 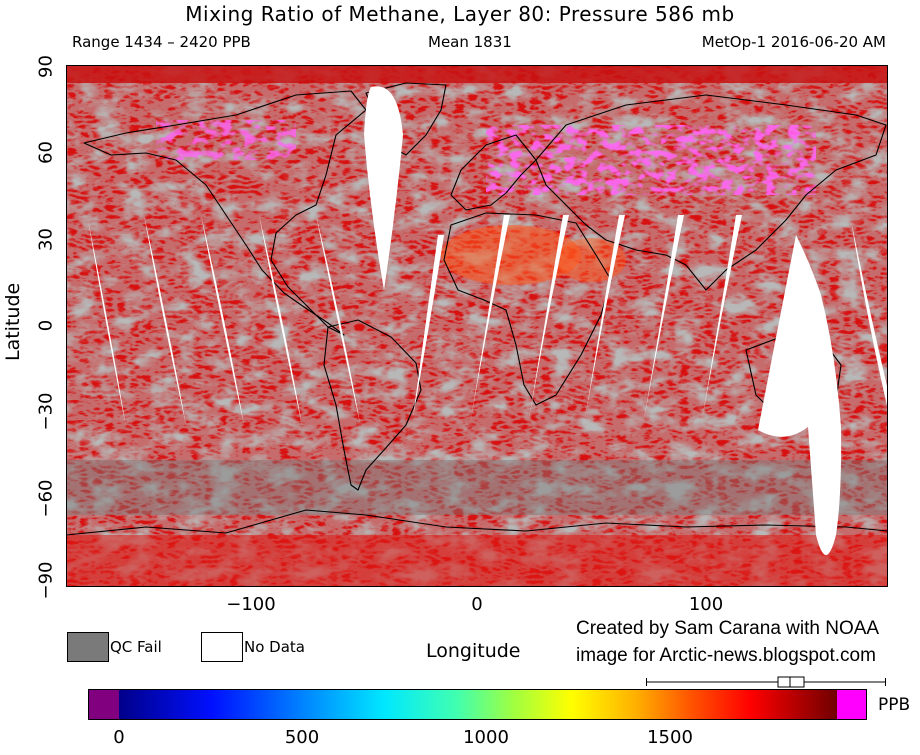 I want to click on north-pole-band, so click(x=477, y=74).